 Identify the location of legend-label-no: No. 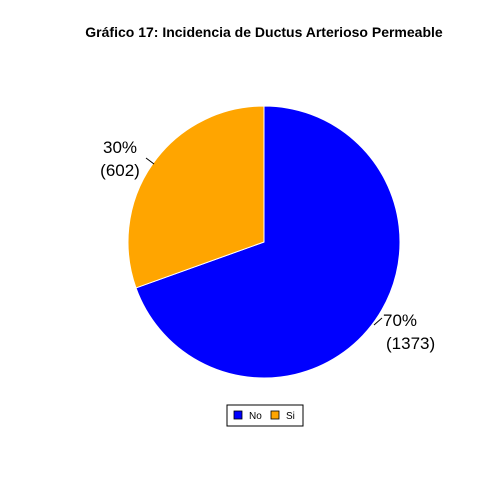
(255, 416).